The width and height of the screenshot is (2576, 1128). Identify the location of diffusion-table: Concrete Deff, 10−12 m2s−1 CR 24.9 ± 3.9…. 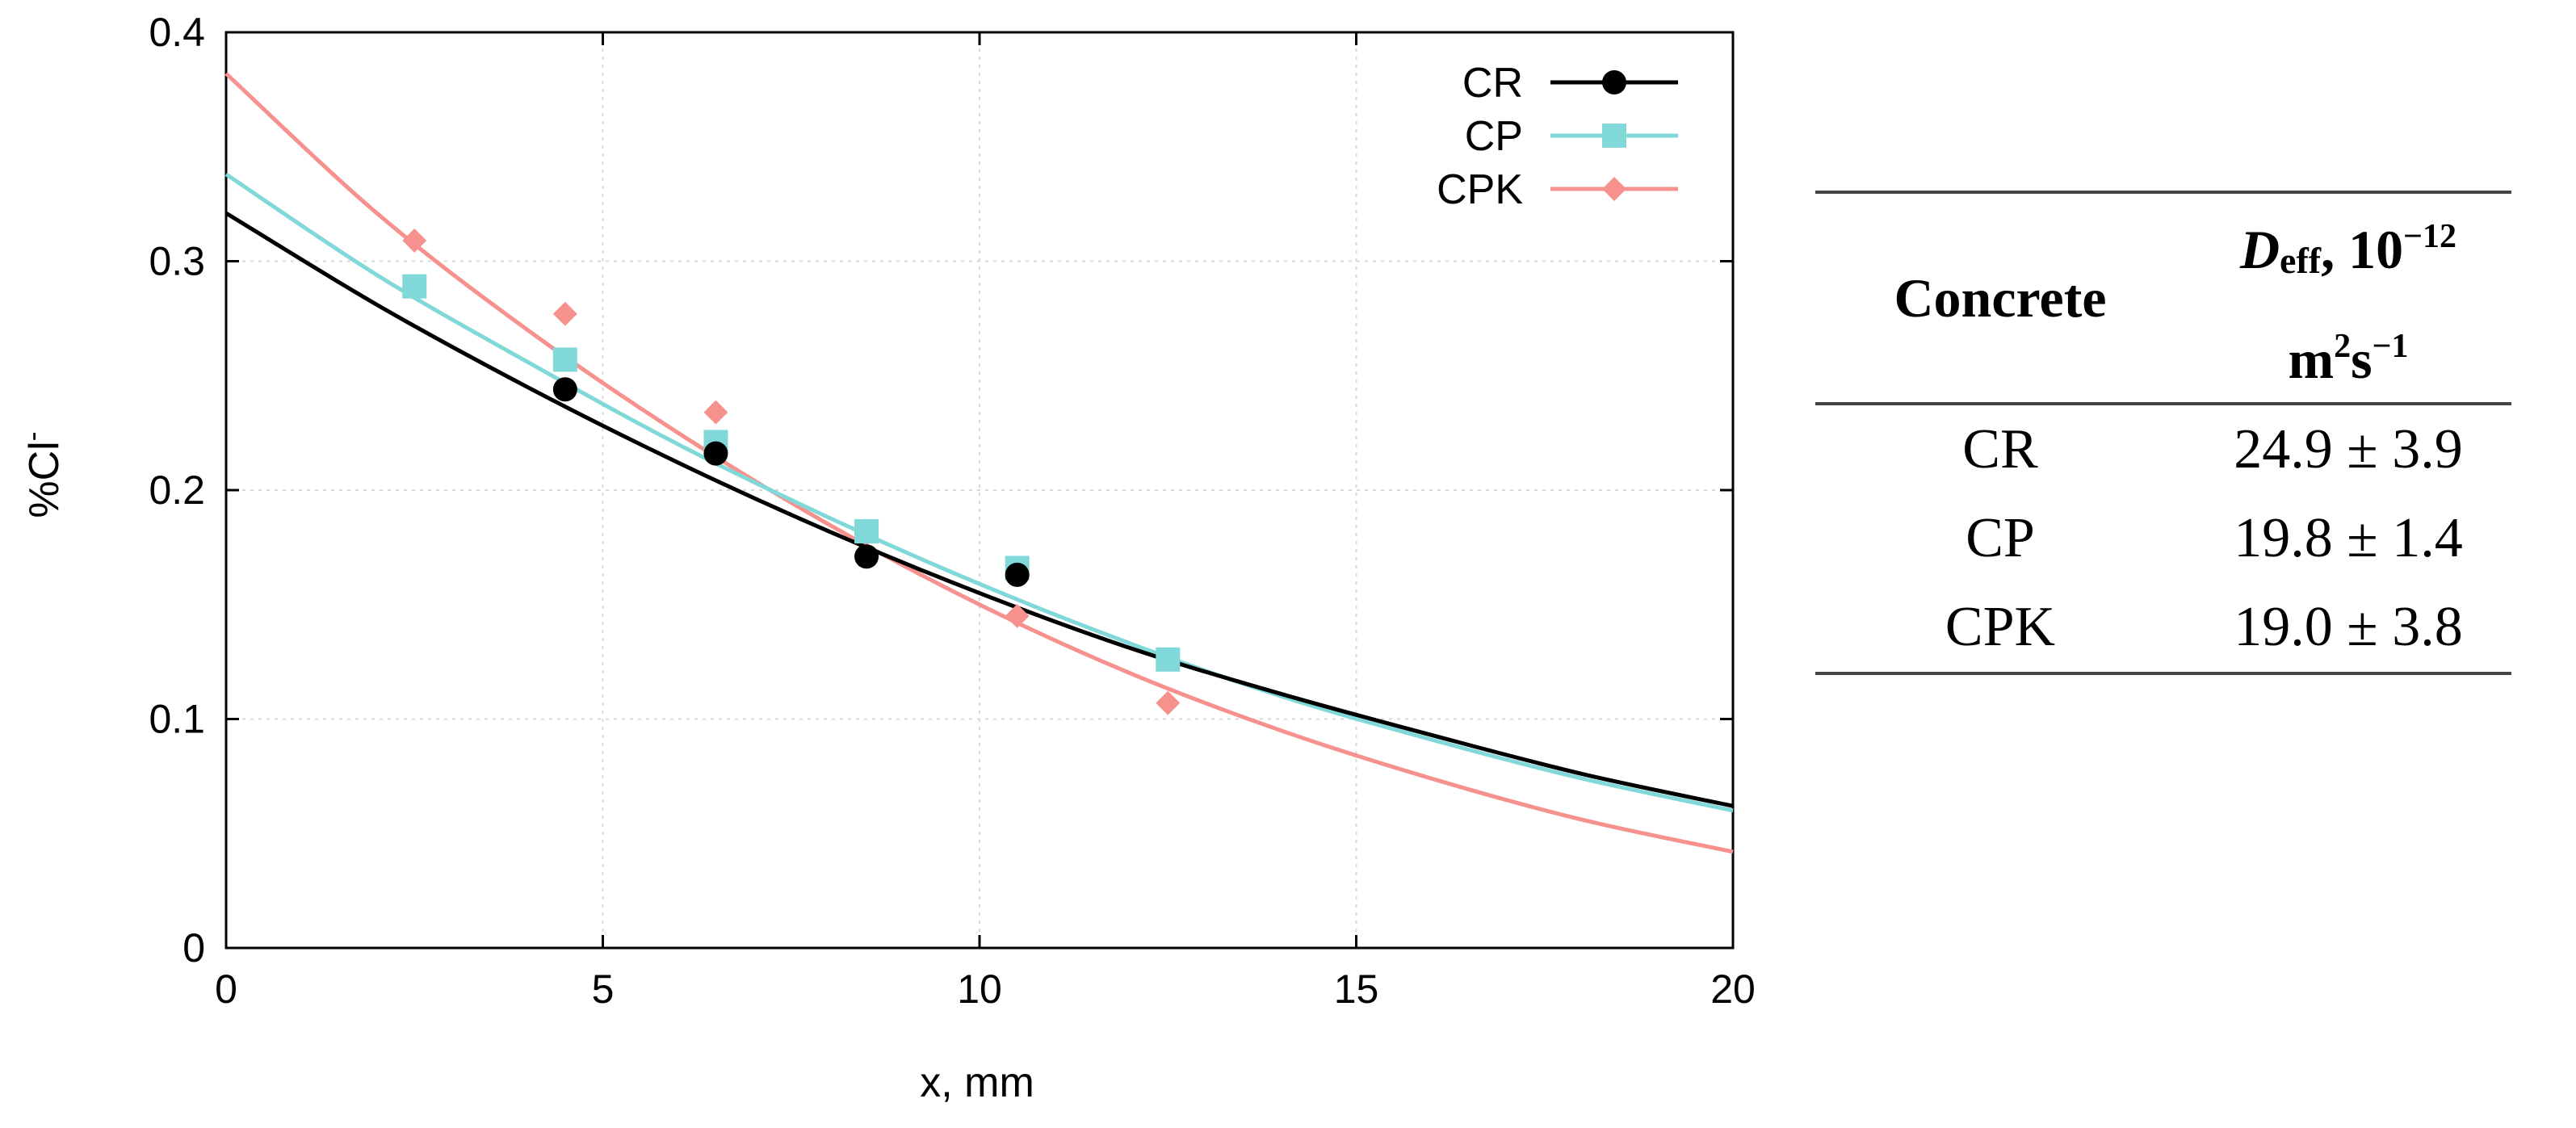
(2163, 433).